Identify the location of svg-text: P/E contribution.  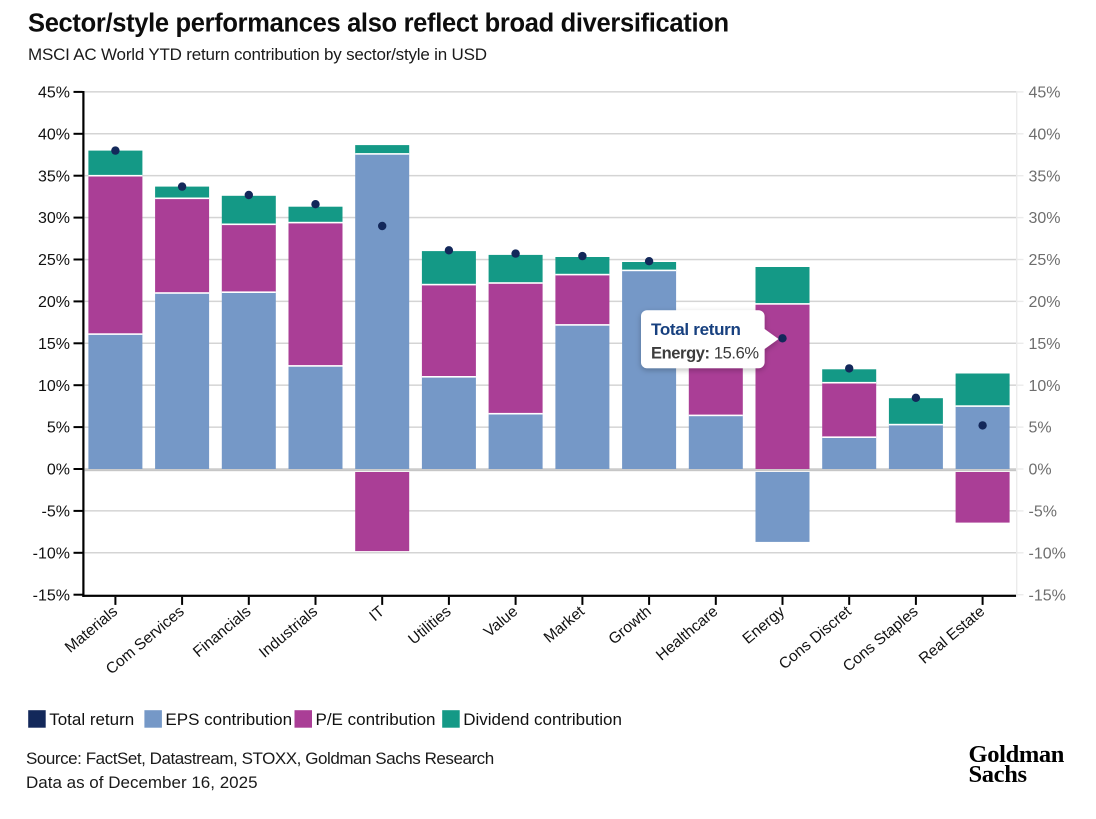
(376, 719).